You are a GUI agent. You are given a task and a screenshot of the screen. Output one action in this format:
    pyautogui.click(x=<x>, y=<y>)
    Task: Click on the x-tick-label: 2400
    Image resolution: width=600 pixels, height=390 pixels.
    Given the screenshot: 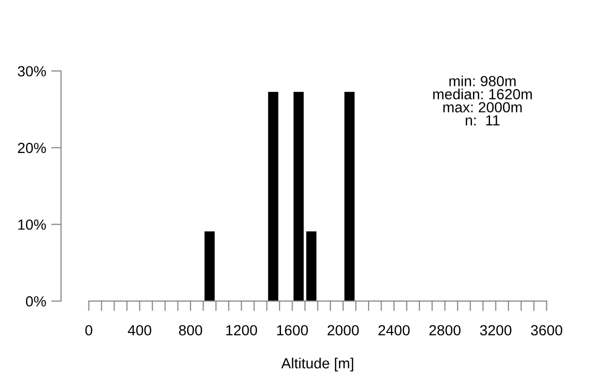 What is the action you would take?
    pyautogui.click(x=394, y=330)
    